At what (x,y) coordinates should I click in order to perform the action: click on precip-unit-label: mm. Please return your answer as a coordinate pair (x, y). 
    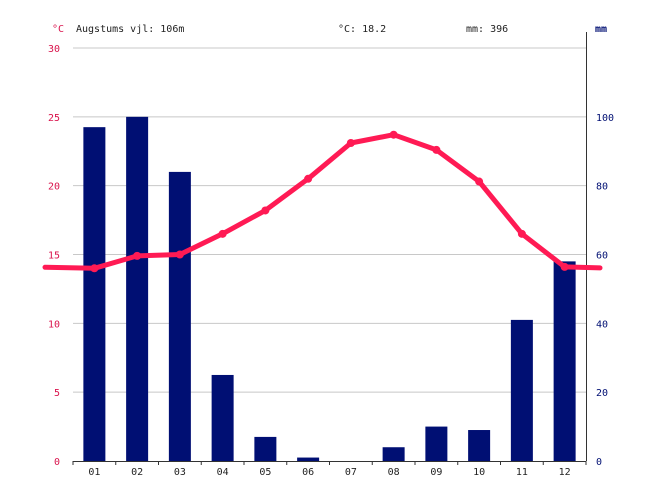
    Looking at the image, I should click on (601, 29).